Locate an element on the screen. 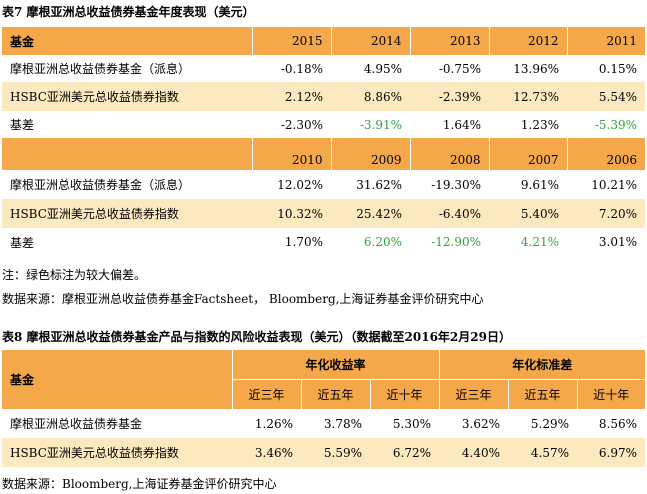 This screenshot has width=647, height=494. table-cell: 4.57% is located at coordinates (542, 452).